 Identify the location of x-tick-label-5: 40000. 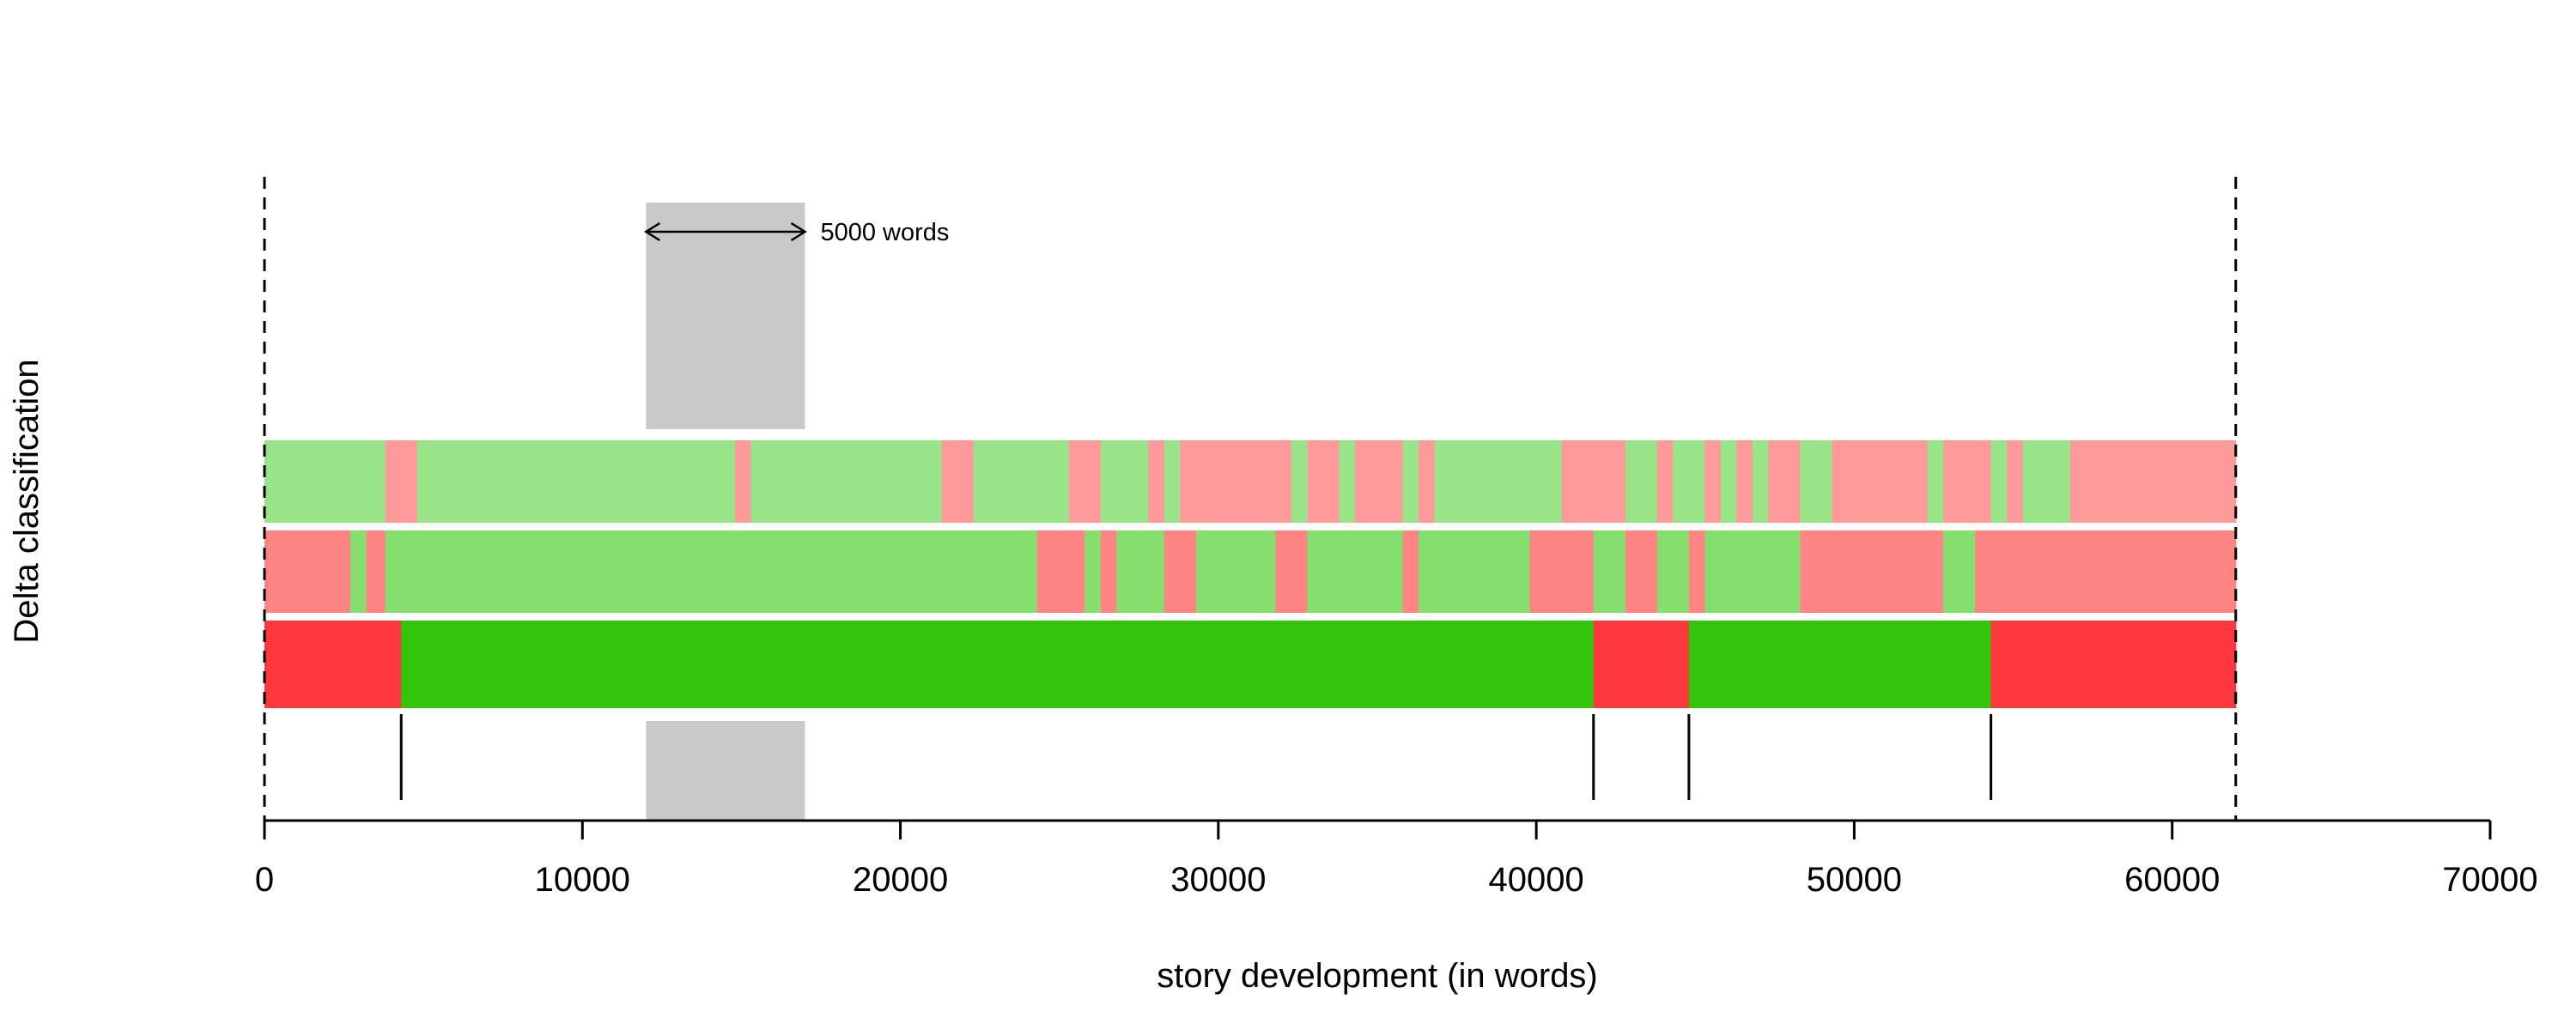
(1536, 880).